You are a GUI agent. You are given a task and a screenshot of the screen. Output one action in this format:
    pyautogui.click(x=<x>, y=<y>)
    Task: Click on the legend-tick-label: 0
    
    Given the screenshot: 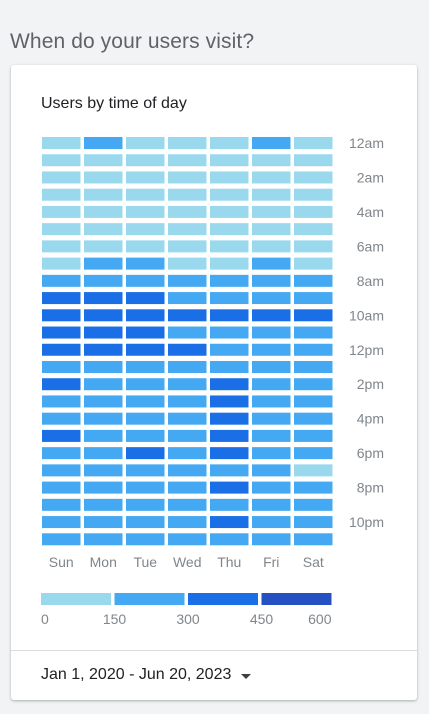 What is the action you would take?
    pyautogui.click(x=45, y=619)
    